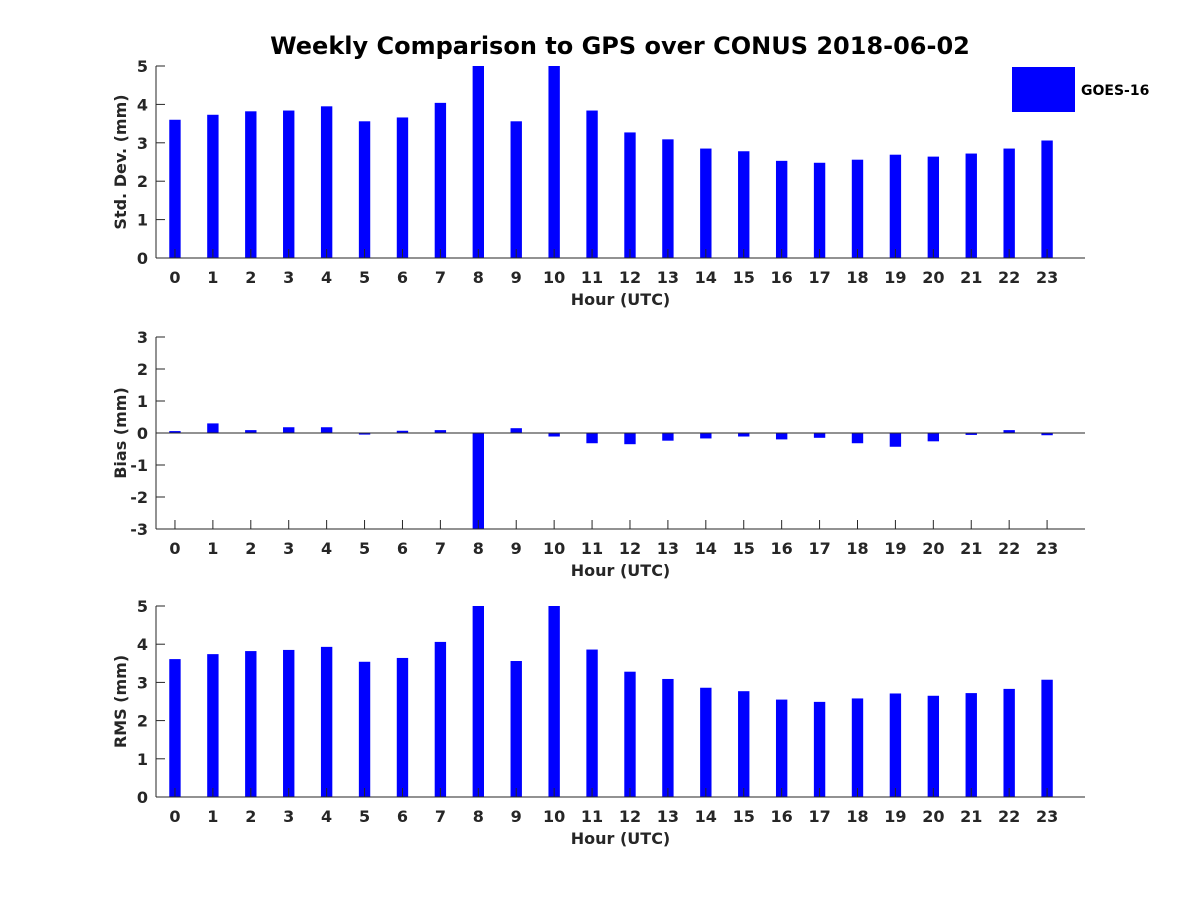  What do you see at coordinates (554, 816) in the screenshot?
I see `rms-xtick-label: 10` at bounding box center [554, 816].